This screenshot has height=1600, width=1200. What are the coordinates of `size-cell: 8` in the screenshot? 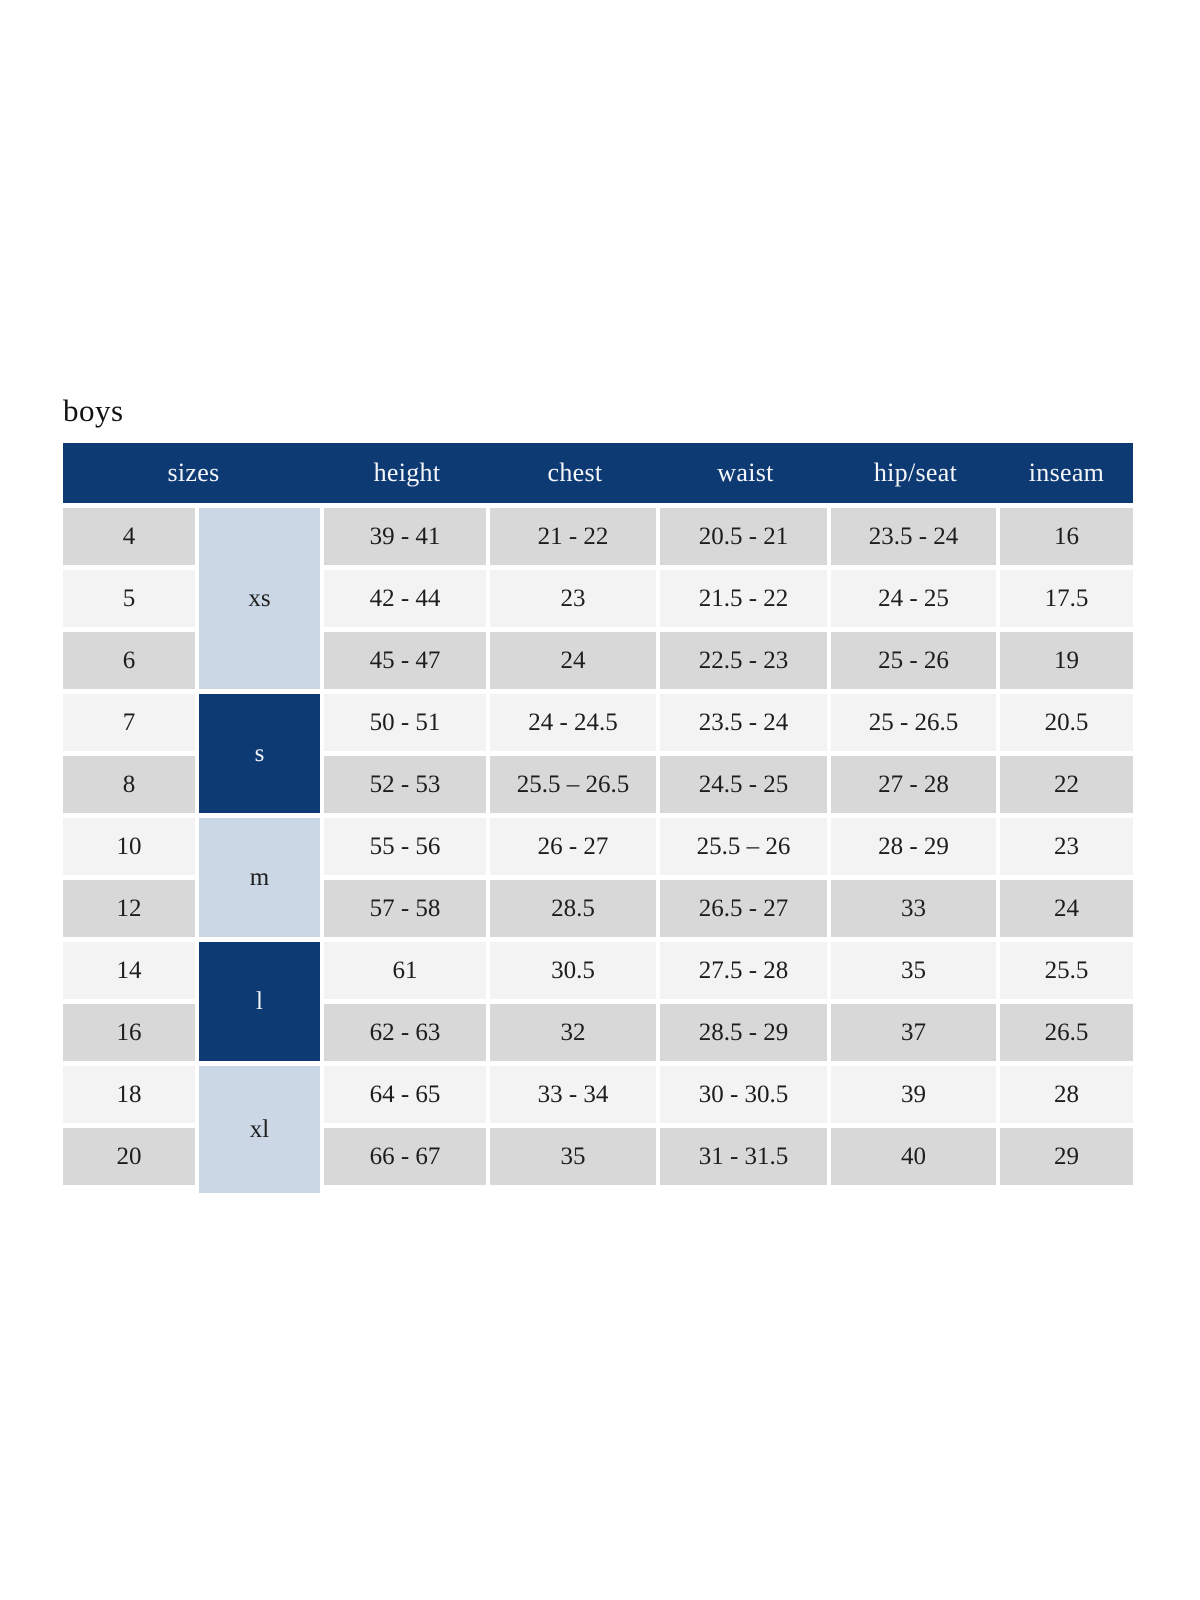 It's located at (129, 784).